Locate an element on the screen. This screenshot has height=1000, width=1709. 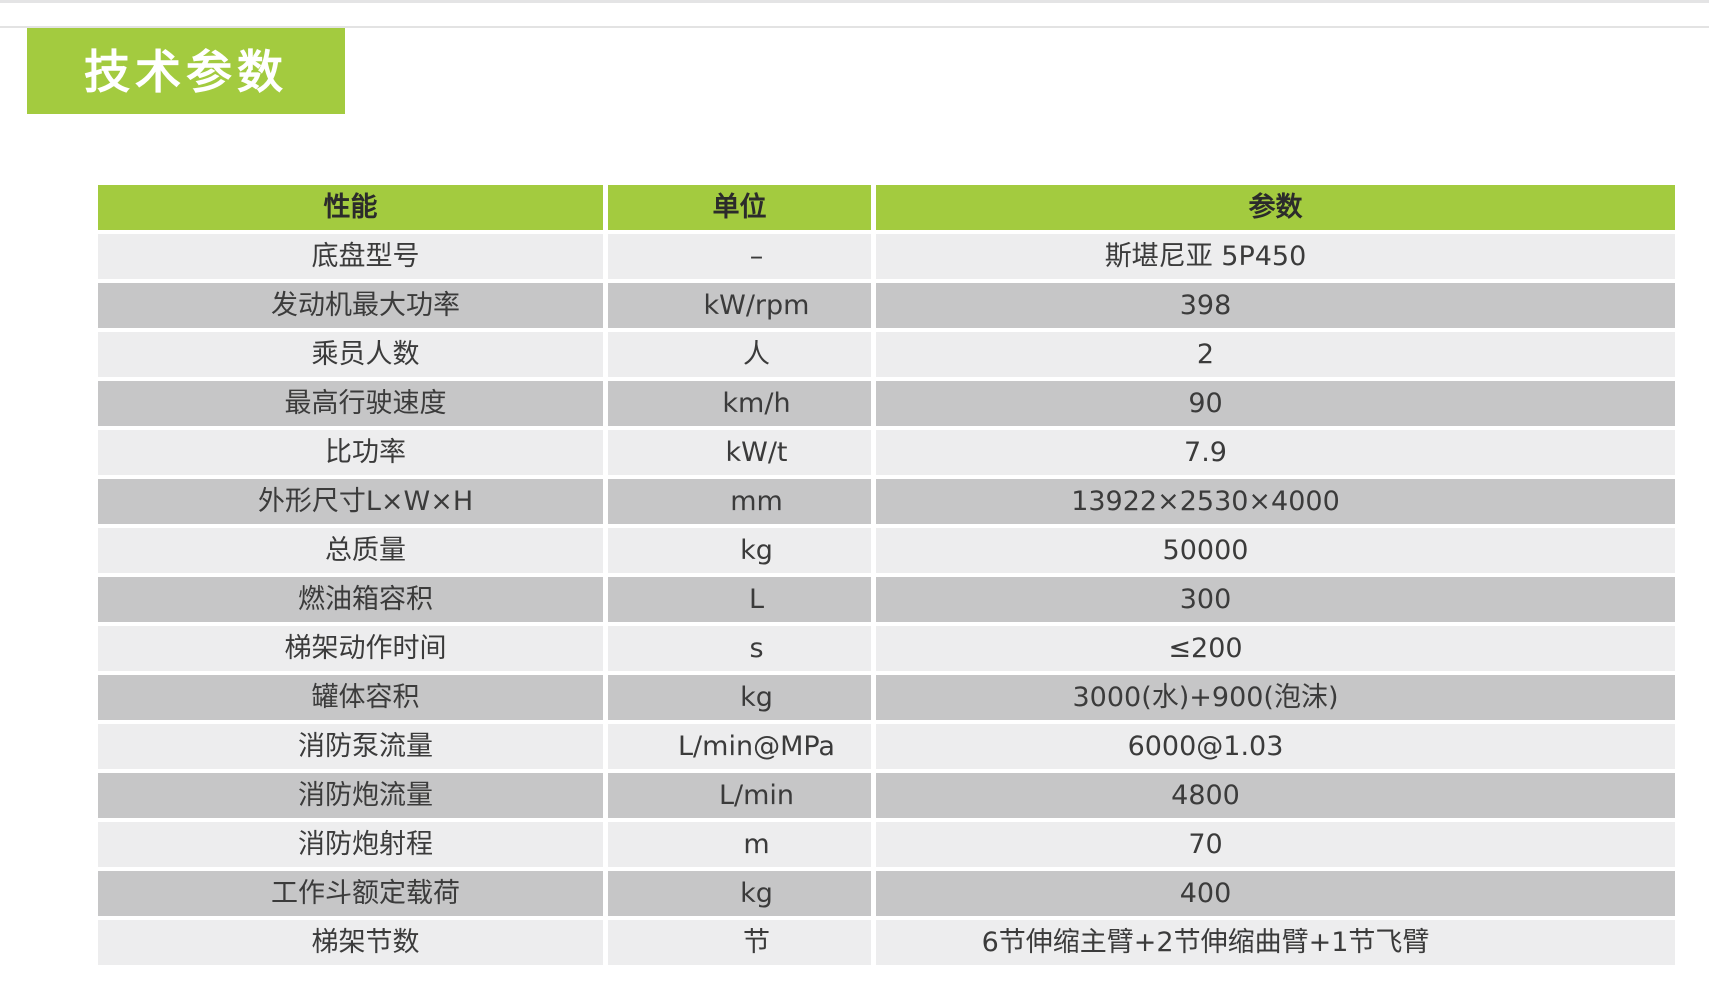
spec-name-cell: 乘员人数 is located at coordinates (350, 354).